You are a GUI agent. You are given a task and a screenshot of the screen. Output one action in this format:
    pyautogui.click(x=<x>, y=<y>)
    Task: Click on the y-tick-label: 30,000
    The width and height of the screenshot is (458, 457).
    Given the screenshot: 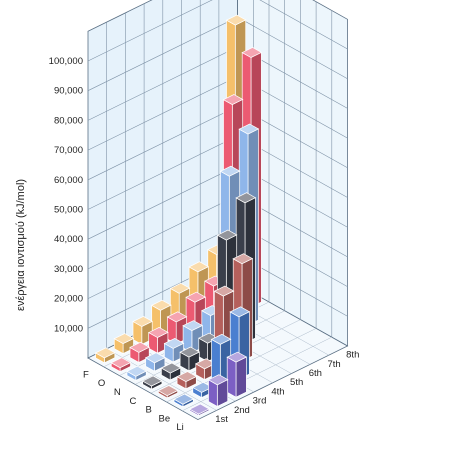 What is the action you would take?
    pyautogui.click(x=68, y=269)
    